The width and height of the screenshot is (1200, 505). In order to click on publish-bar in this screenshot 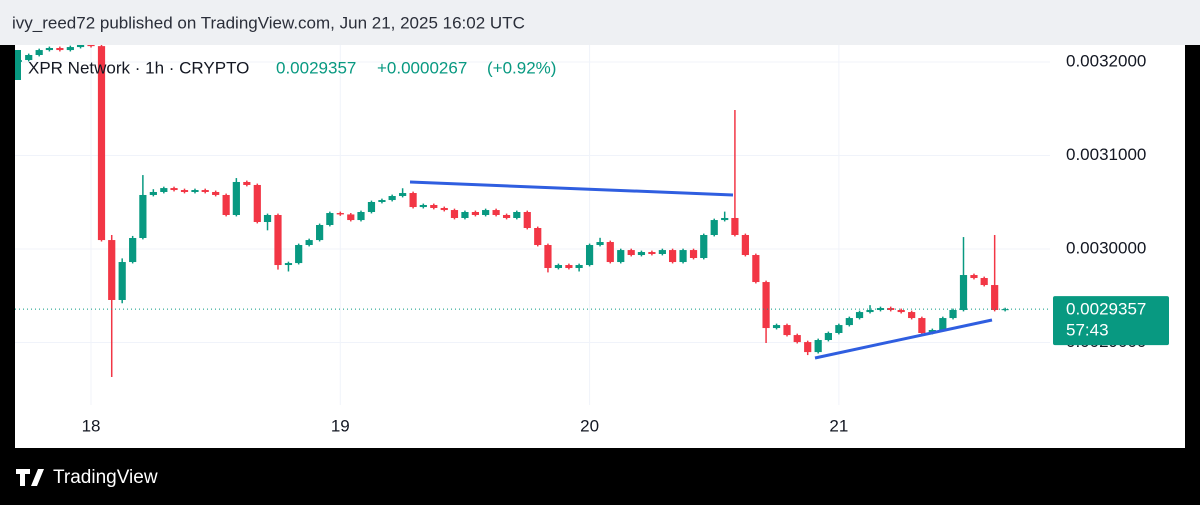, I will do `click(600, 22)`.